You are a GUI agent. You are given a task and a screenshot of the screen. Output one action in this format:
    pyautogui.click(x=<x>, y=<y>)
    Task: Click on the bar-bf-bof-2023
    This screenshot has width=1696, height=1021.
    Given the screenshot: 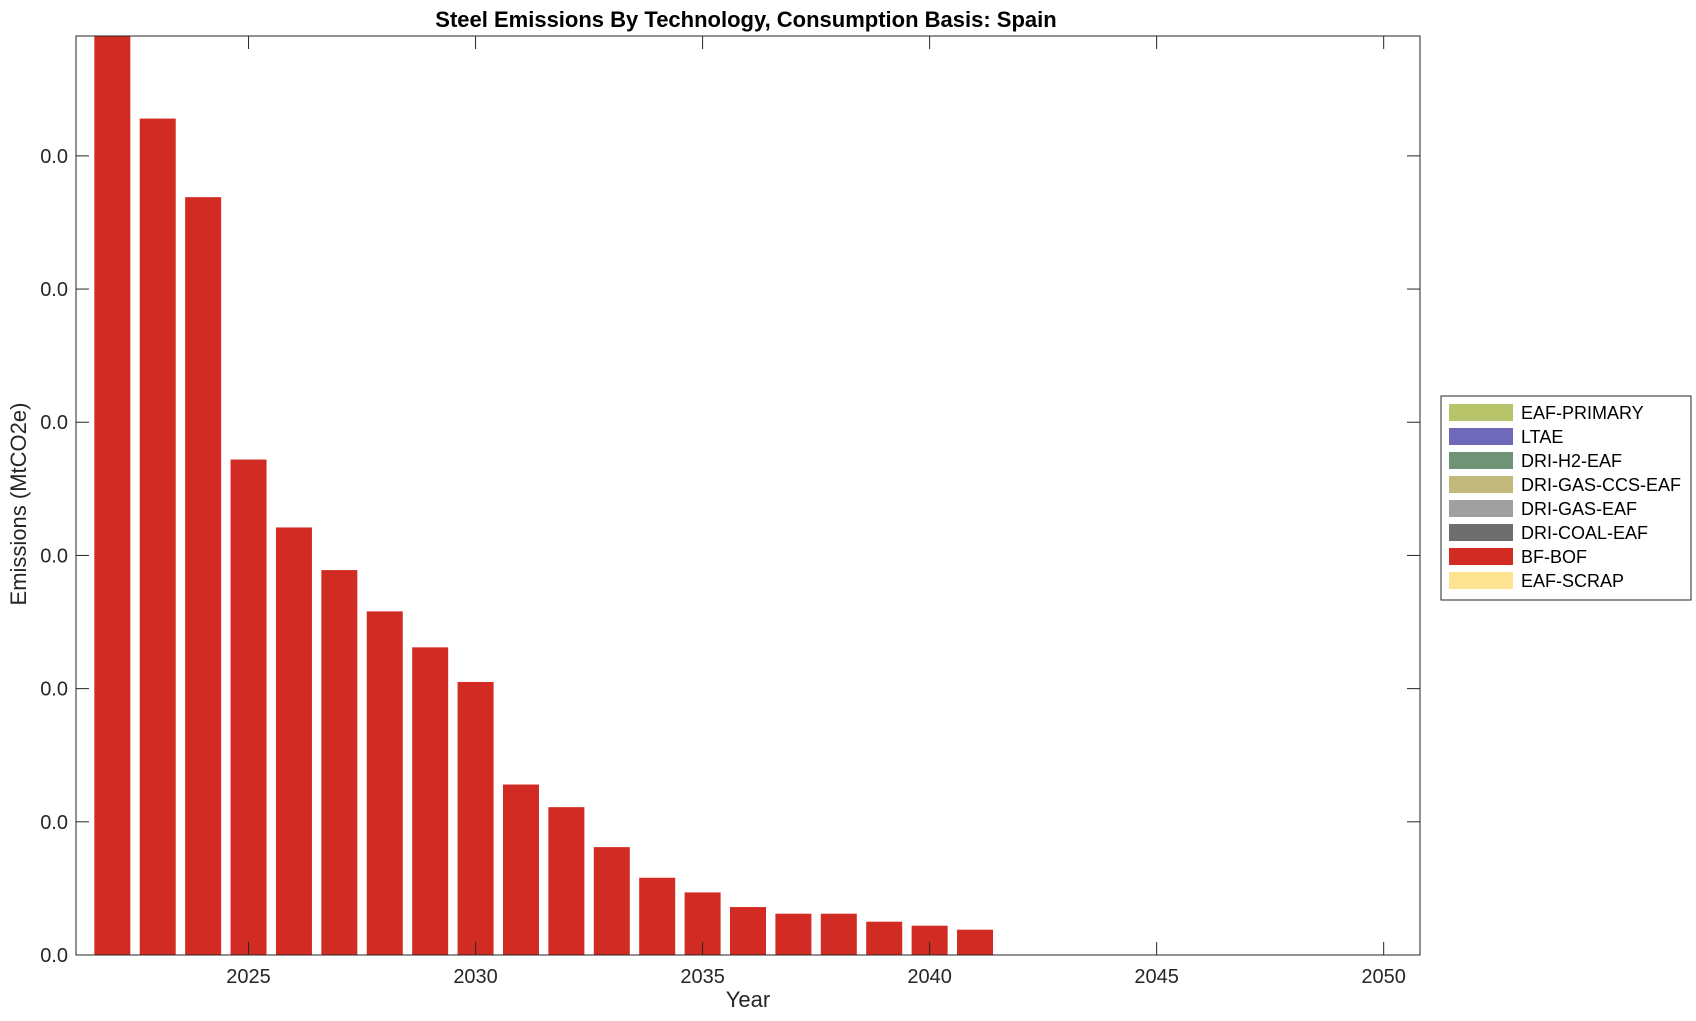 What is the action you would take?
    pyautogui.click(x=157, y=536)
    